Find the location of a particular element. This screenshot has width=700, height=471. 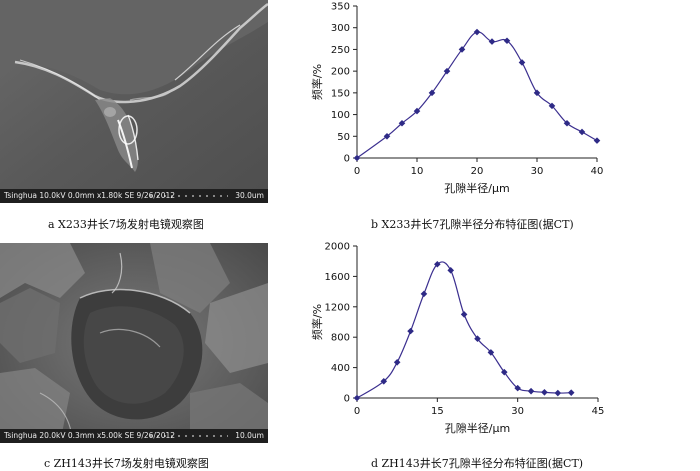

y-tick-label: 400 is located at coordinates (340, 368).